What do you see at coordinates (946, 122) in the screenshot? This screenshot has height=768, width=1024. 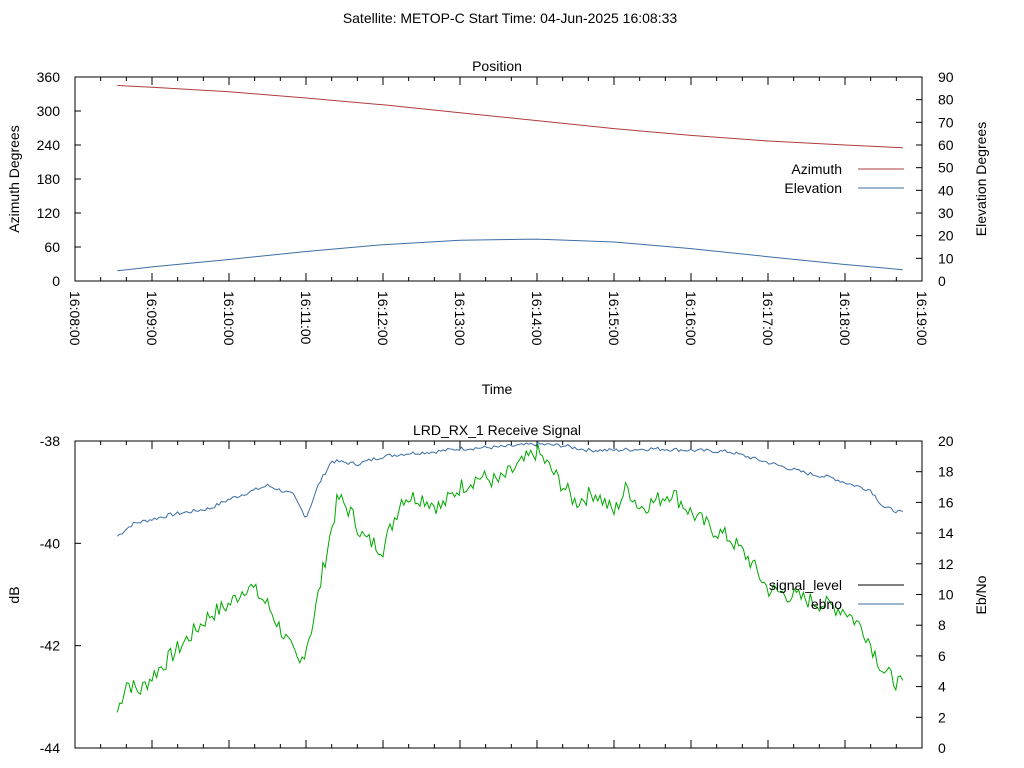 I see `y2-tick-label: 70` at bounding box center [946, 122].